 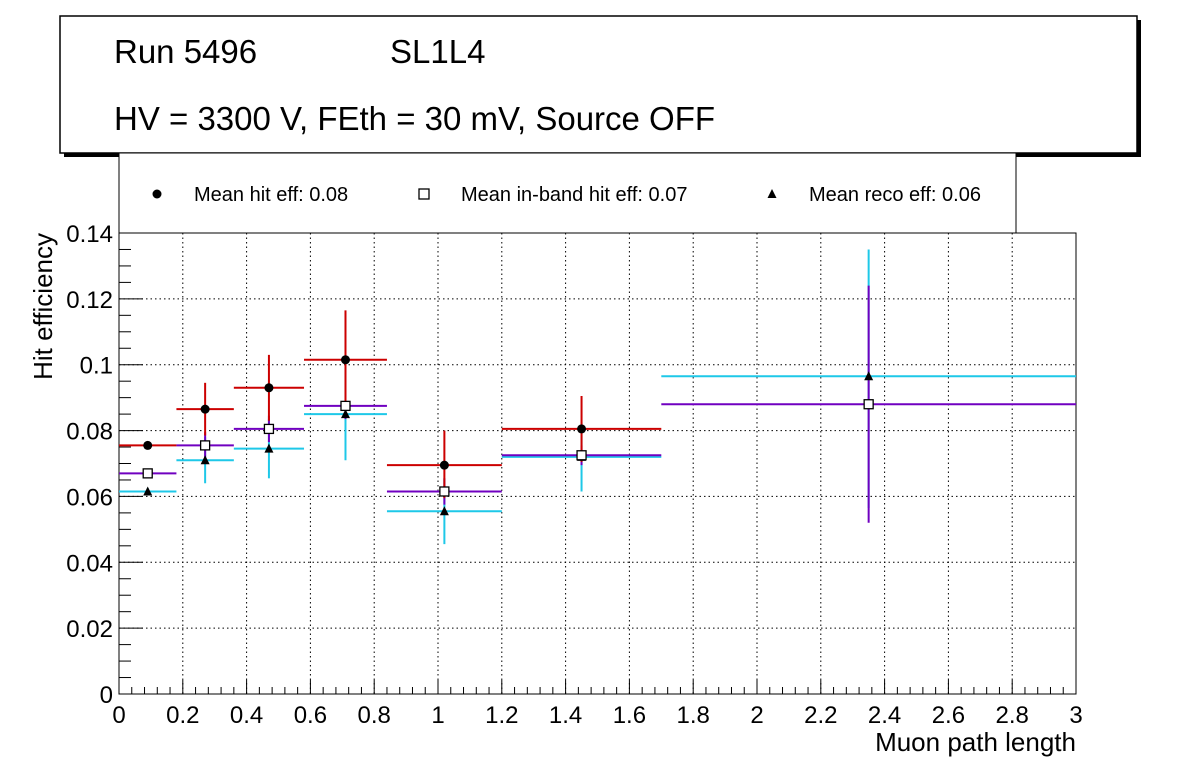 I want to click on y-tick-label: 0.14, so click(x=89, y=234).